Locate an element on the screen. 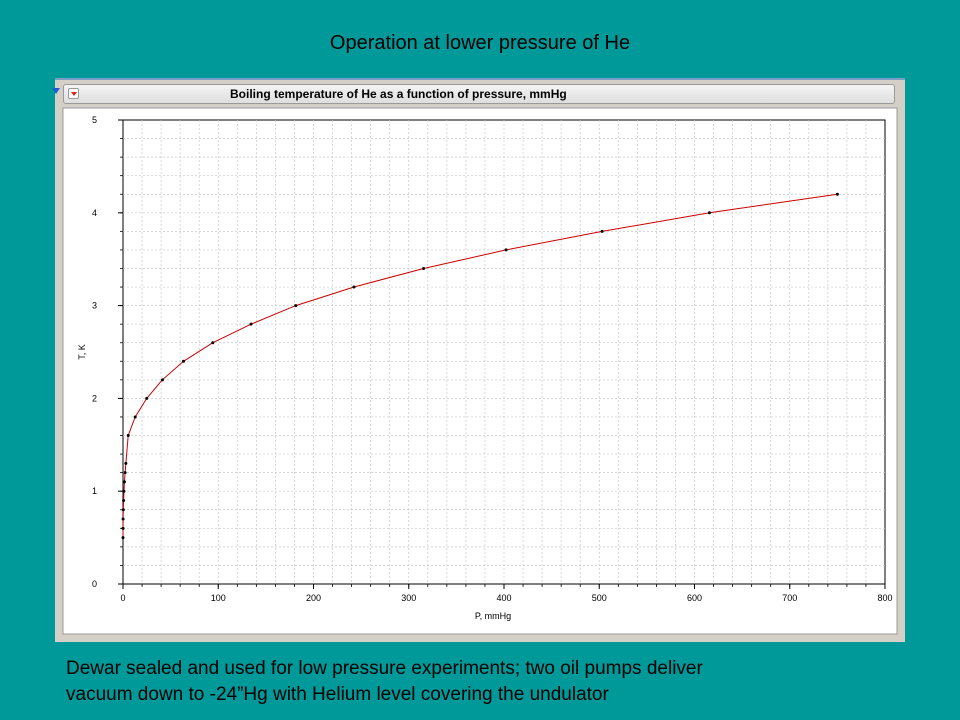 Image resolution: width=960 pixels, height=720 pixels. y-tick-label: 2 is located at coordinates (94, 398).